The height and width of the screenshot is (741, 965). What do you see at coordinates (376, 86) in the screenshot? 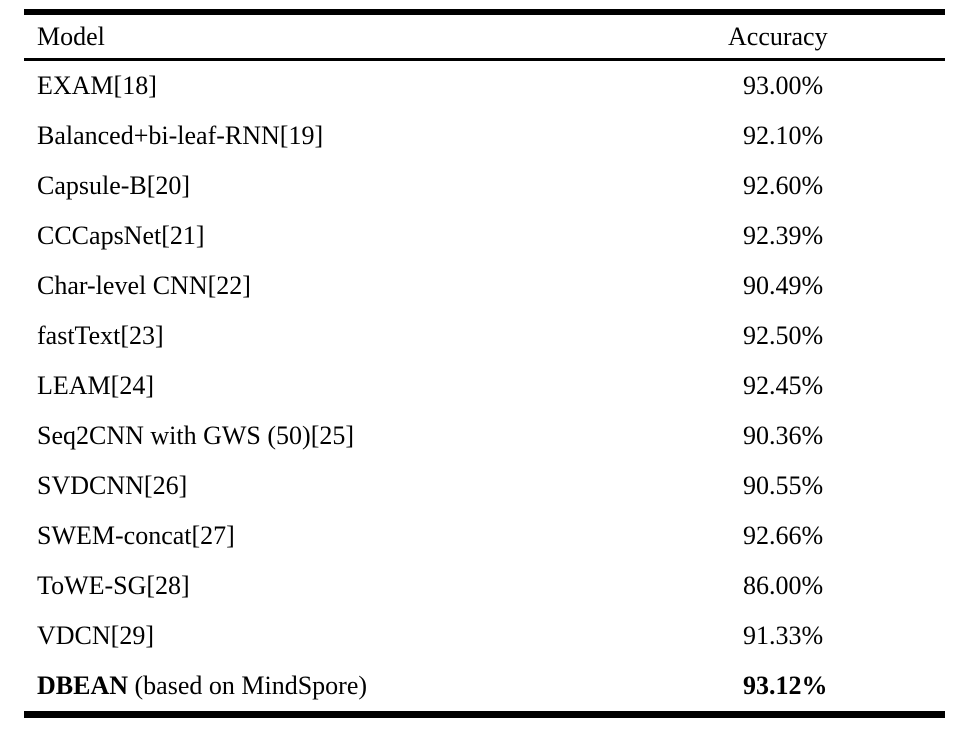
I see `model-cell: EXAM[18]` at bounding box center [376, 86].